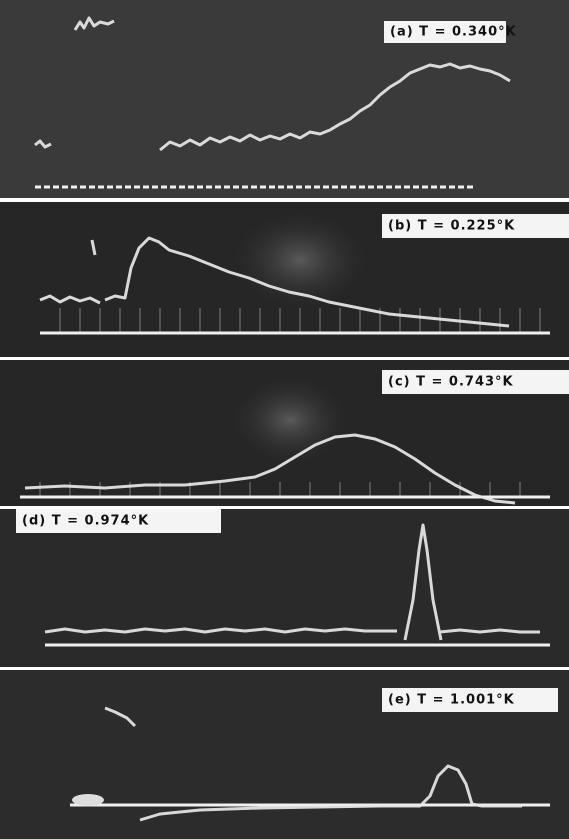 The width and height of the screenshot is (569, 839). I want to click on panel-label: (e) T = 1.001°K, so click(451, 700).